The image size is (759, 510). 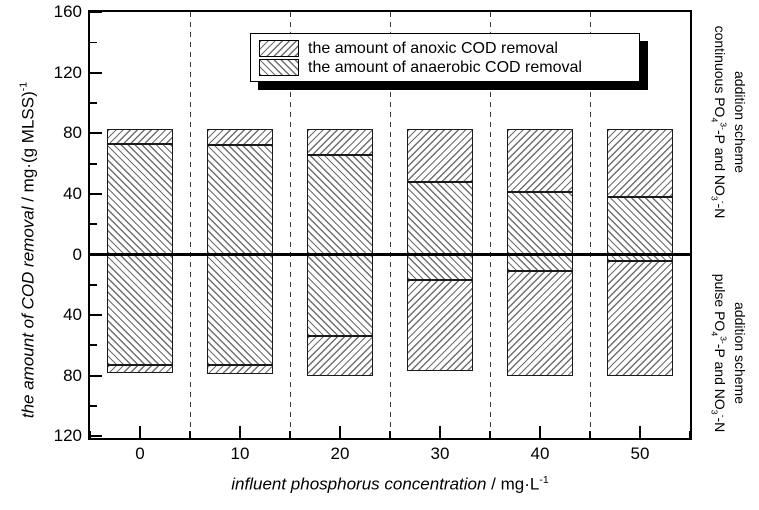 What do you see at coordinates (279, 67) in the screenshot?
I see `anaerobic-hatch-swatch` at bounding box center [279, 67].